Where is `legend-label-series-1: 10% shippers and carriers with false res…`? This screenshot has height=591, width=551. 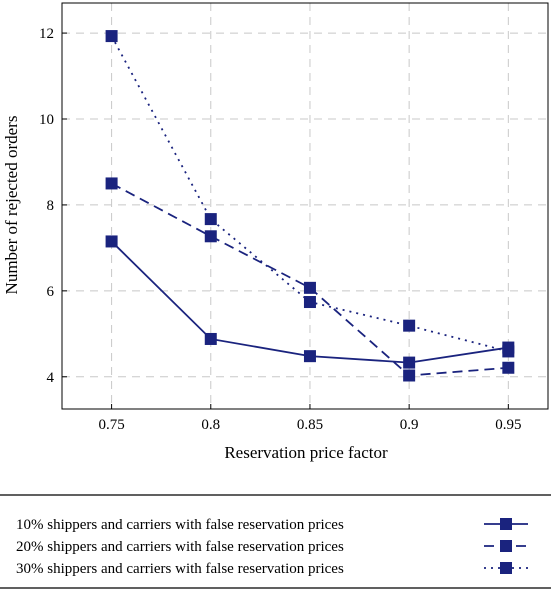 legend-label-series-1: 10% shippers and carriers with false res… is located at coordinates (180, 525).